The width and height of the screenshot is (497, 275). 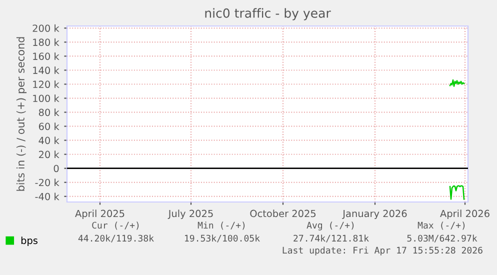 I want to click on y-tick-label: 140 k, so click(x=46, y=70).